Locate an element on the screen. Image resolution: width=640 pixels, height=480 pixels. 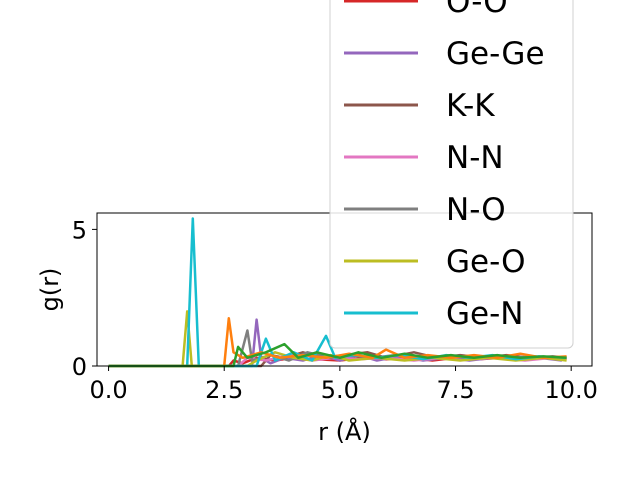
legend-entry-o-o: O-O is located at coordinates (477, 10).